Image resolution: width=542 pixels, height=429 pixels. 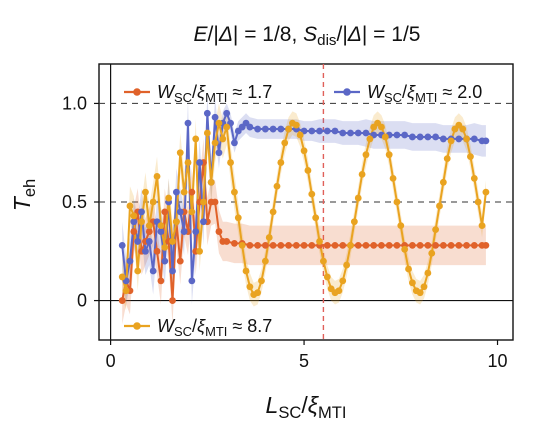 What do you see at coordinates (74, 103) in the screenshot?
I see `y-tick-label: 1.0` at bounding box center [74, 103].